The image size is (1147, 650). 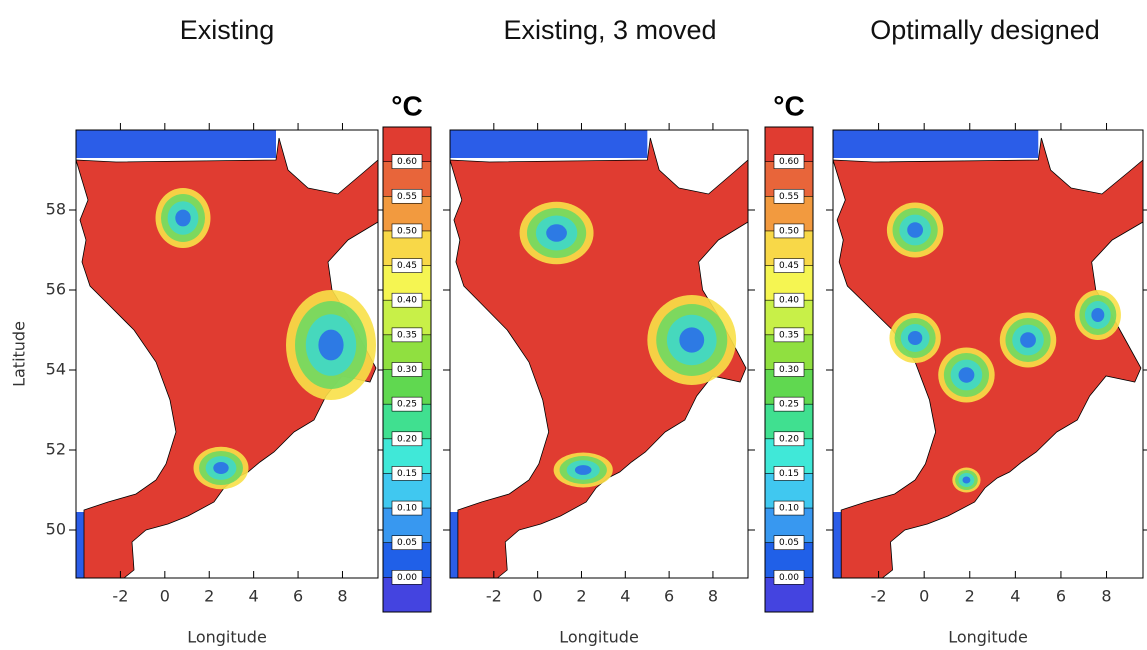 What do you see at coordinates (56, 369) in the screenshot?
I see `y-tick-label: 54` at bounding box center [56, 369].